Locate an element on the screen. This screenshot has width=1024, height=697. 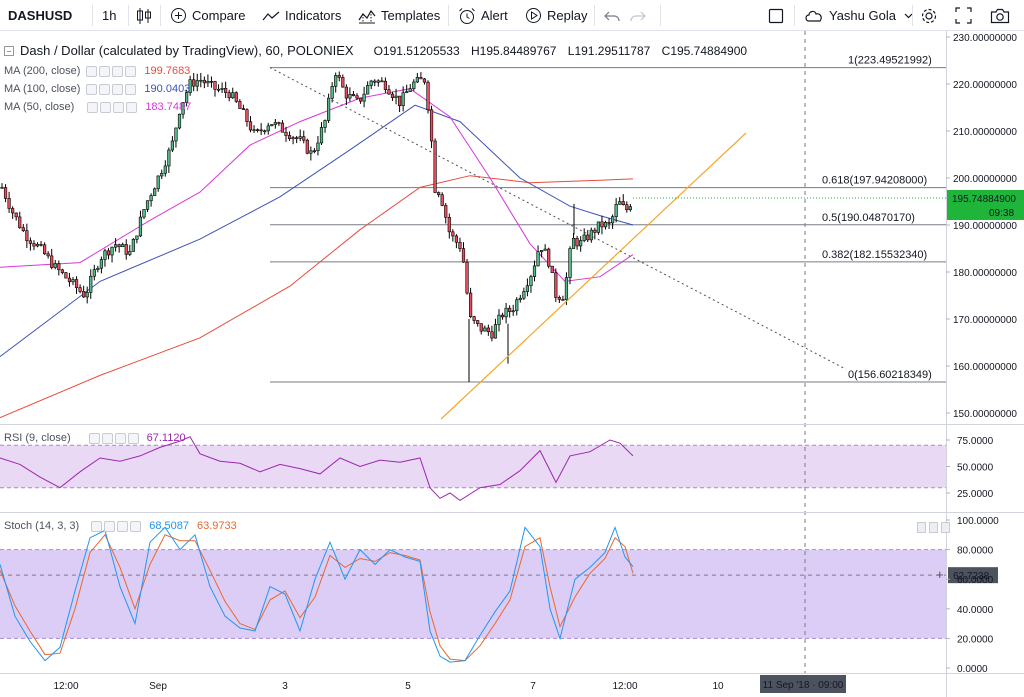
alert-button: Alert is located at coordinates (483, 15).